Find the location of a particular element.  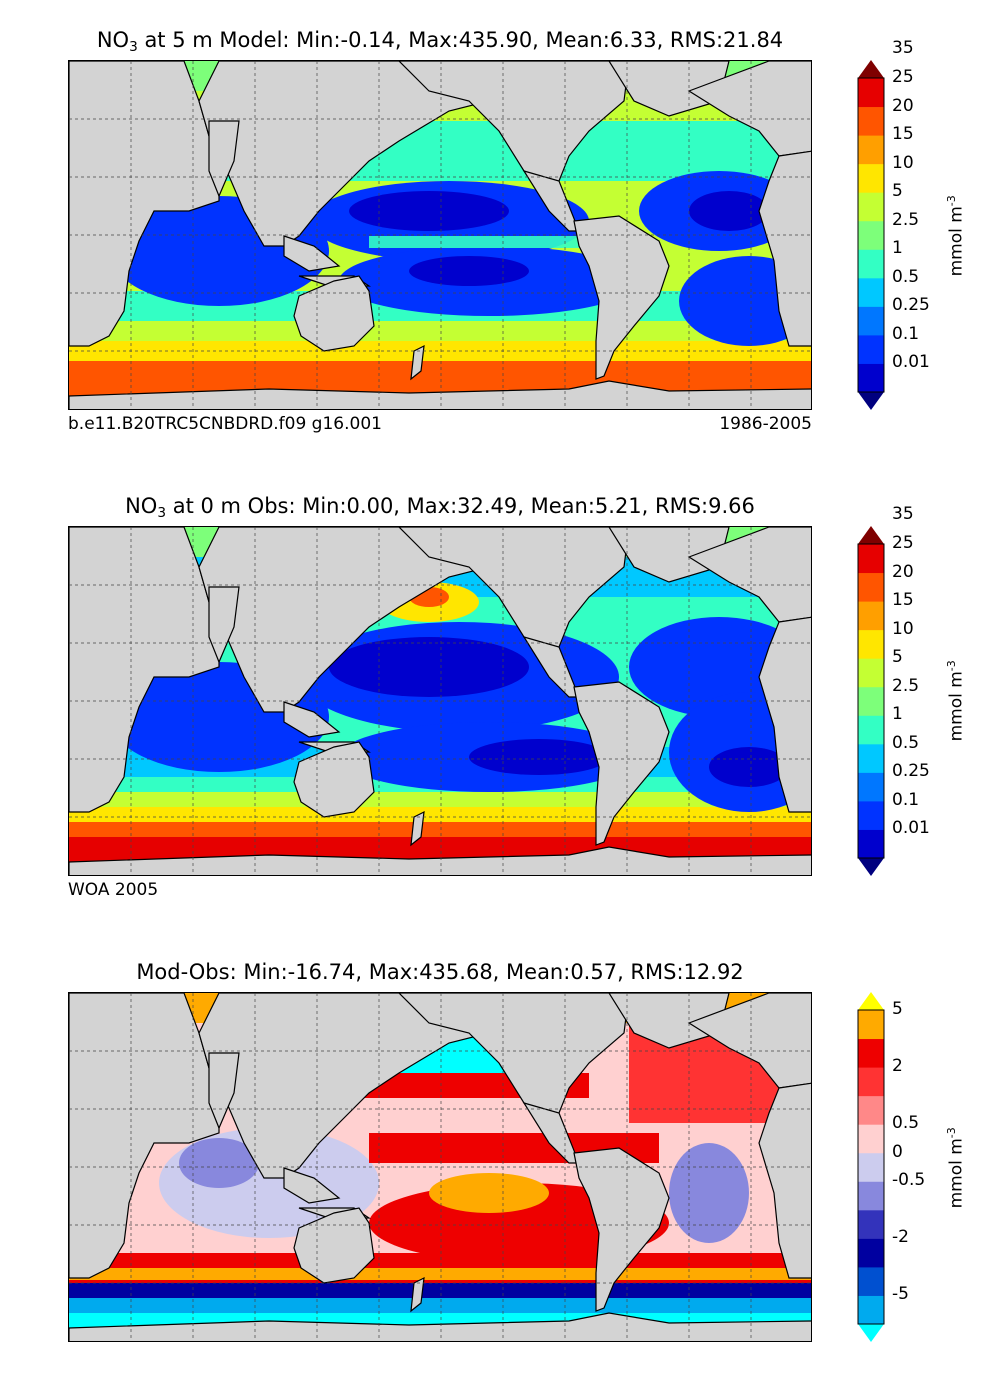

footer-model-left: b.e11.B20TRC5CNBDRD.f09 g16.001 is located at coordinates (225, 424).